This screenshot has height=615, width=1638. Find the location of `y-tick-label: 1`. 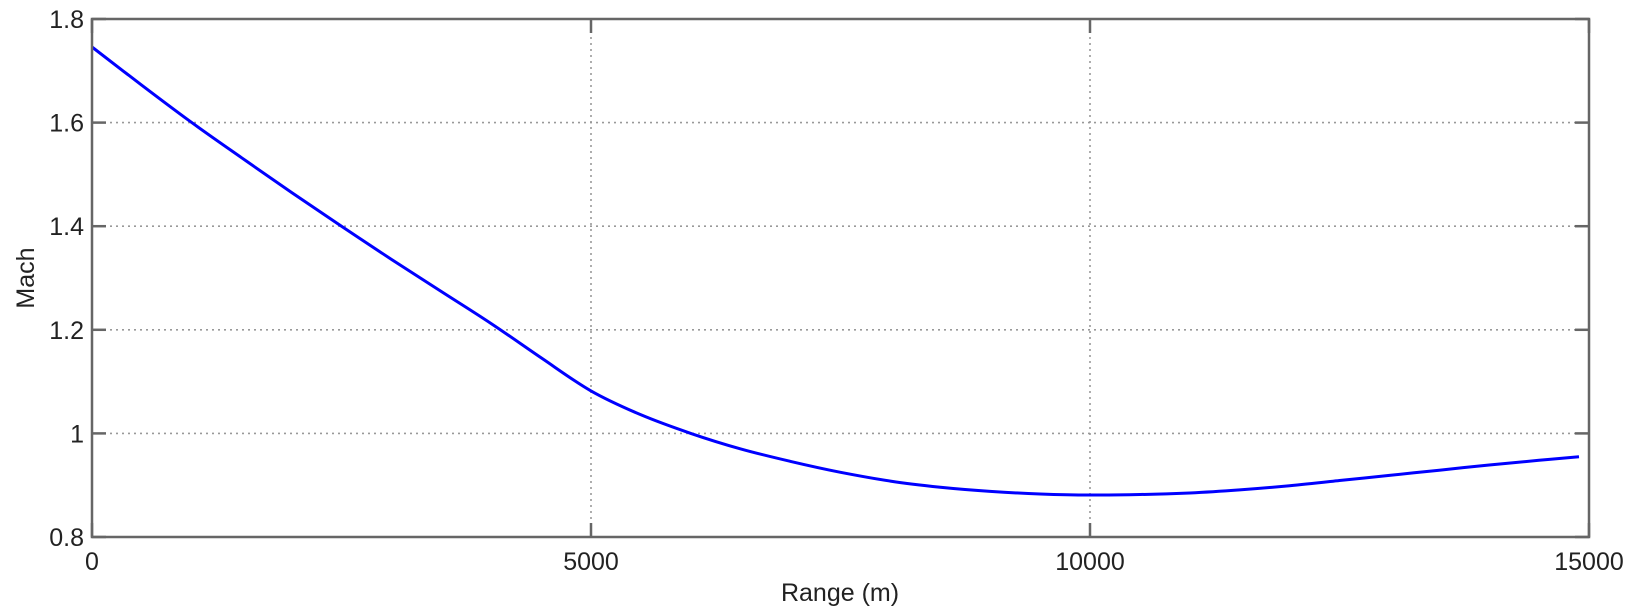

y-tick-label: 1 is located at coordinates (77, 434).